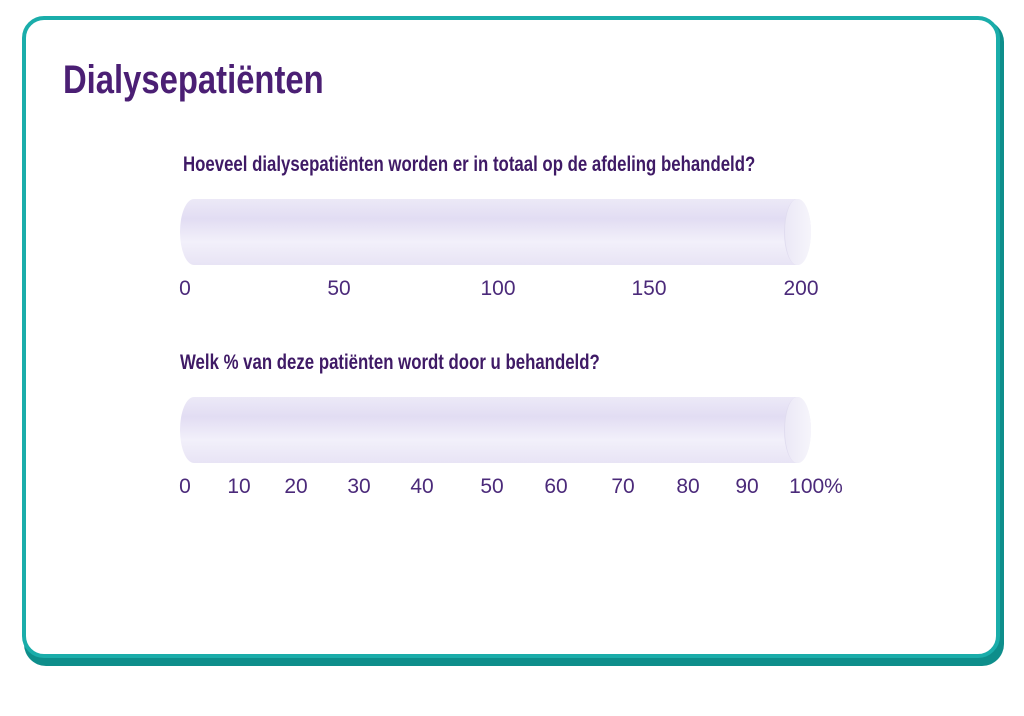  Describe the element at coordinates (556, 486) in the screenshot. I see `scale-label-60: 60` at that location.